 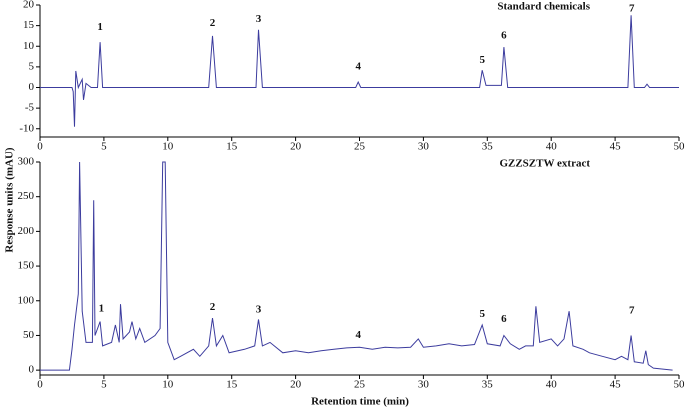 What do you see at coordinates (29, 46) in the screenshot?
I see `y-tick-label: 10` at bounding box center [29, 46].